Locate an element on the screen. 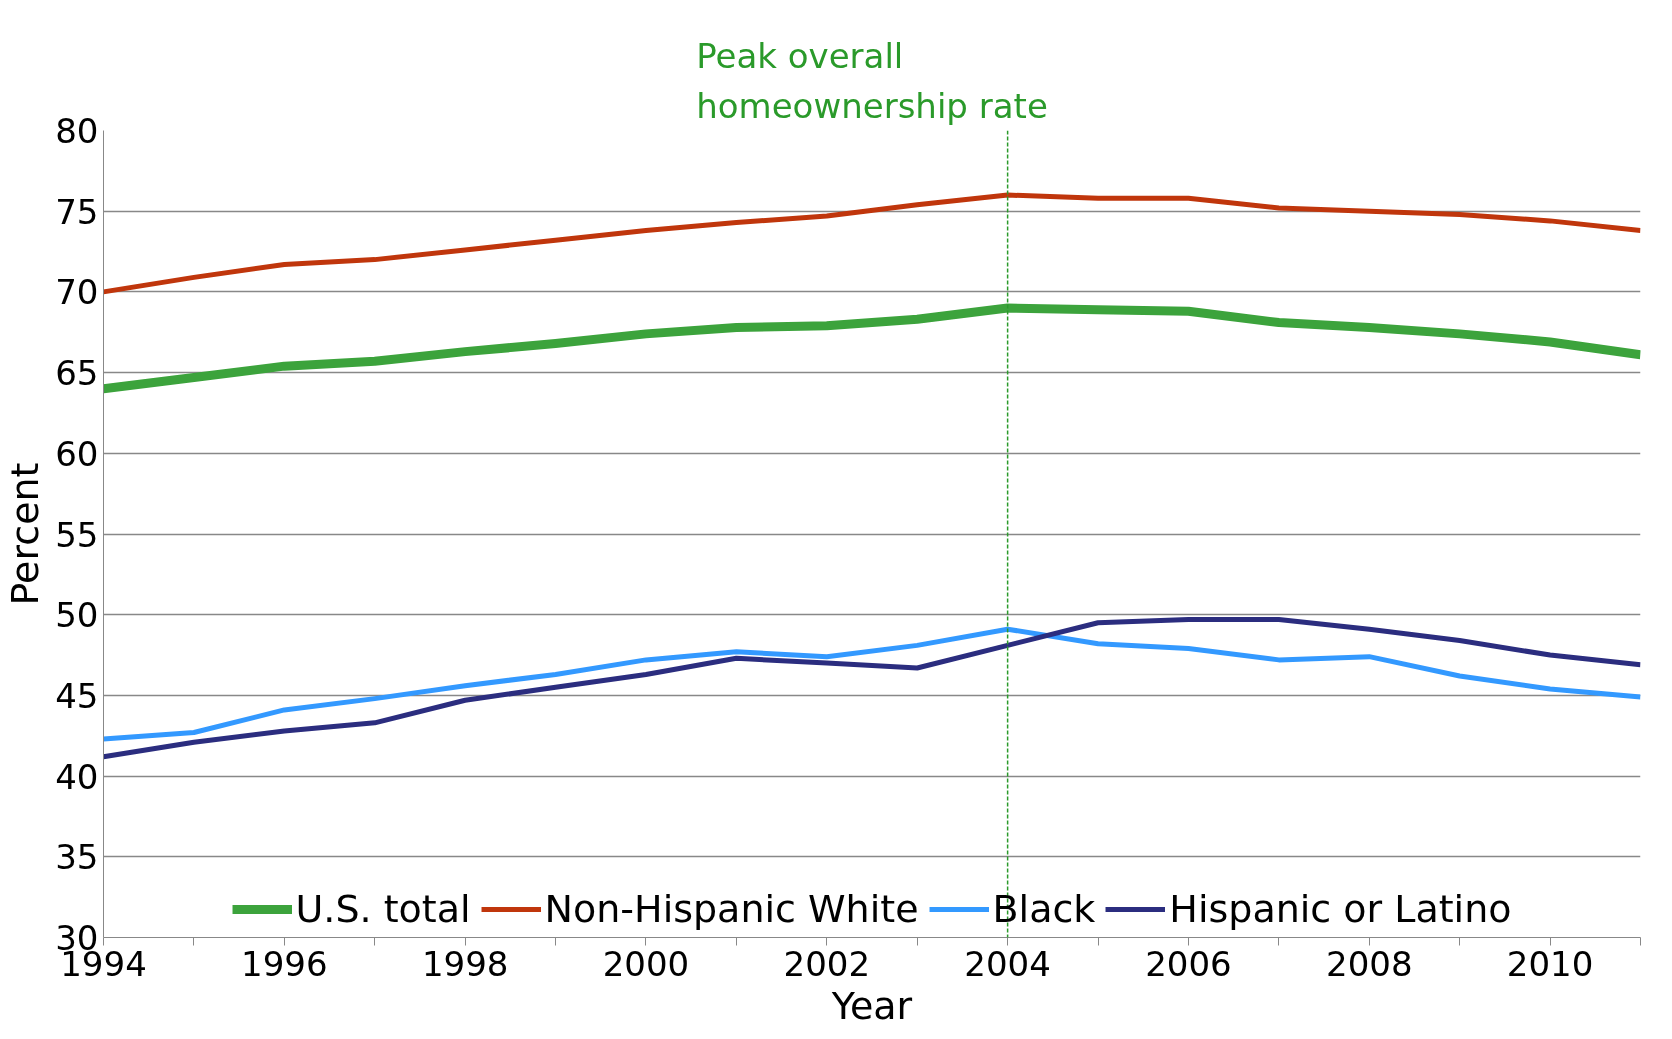 This screenshot has height=1039, width=1672. legend-label: Hispanic or Latino is located at coordinates (1340, 909).